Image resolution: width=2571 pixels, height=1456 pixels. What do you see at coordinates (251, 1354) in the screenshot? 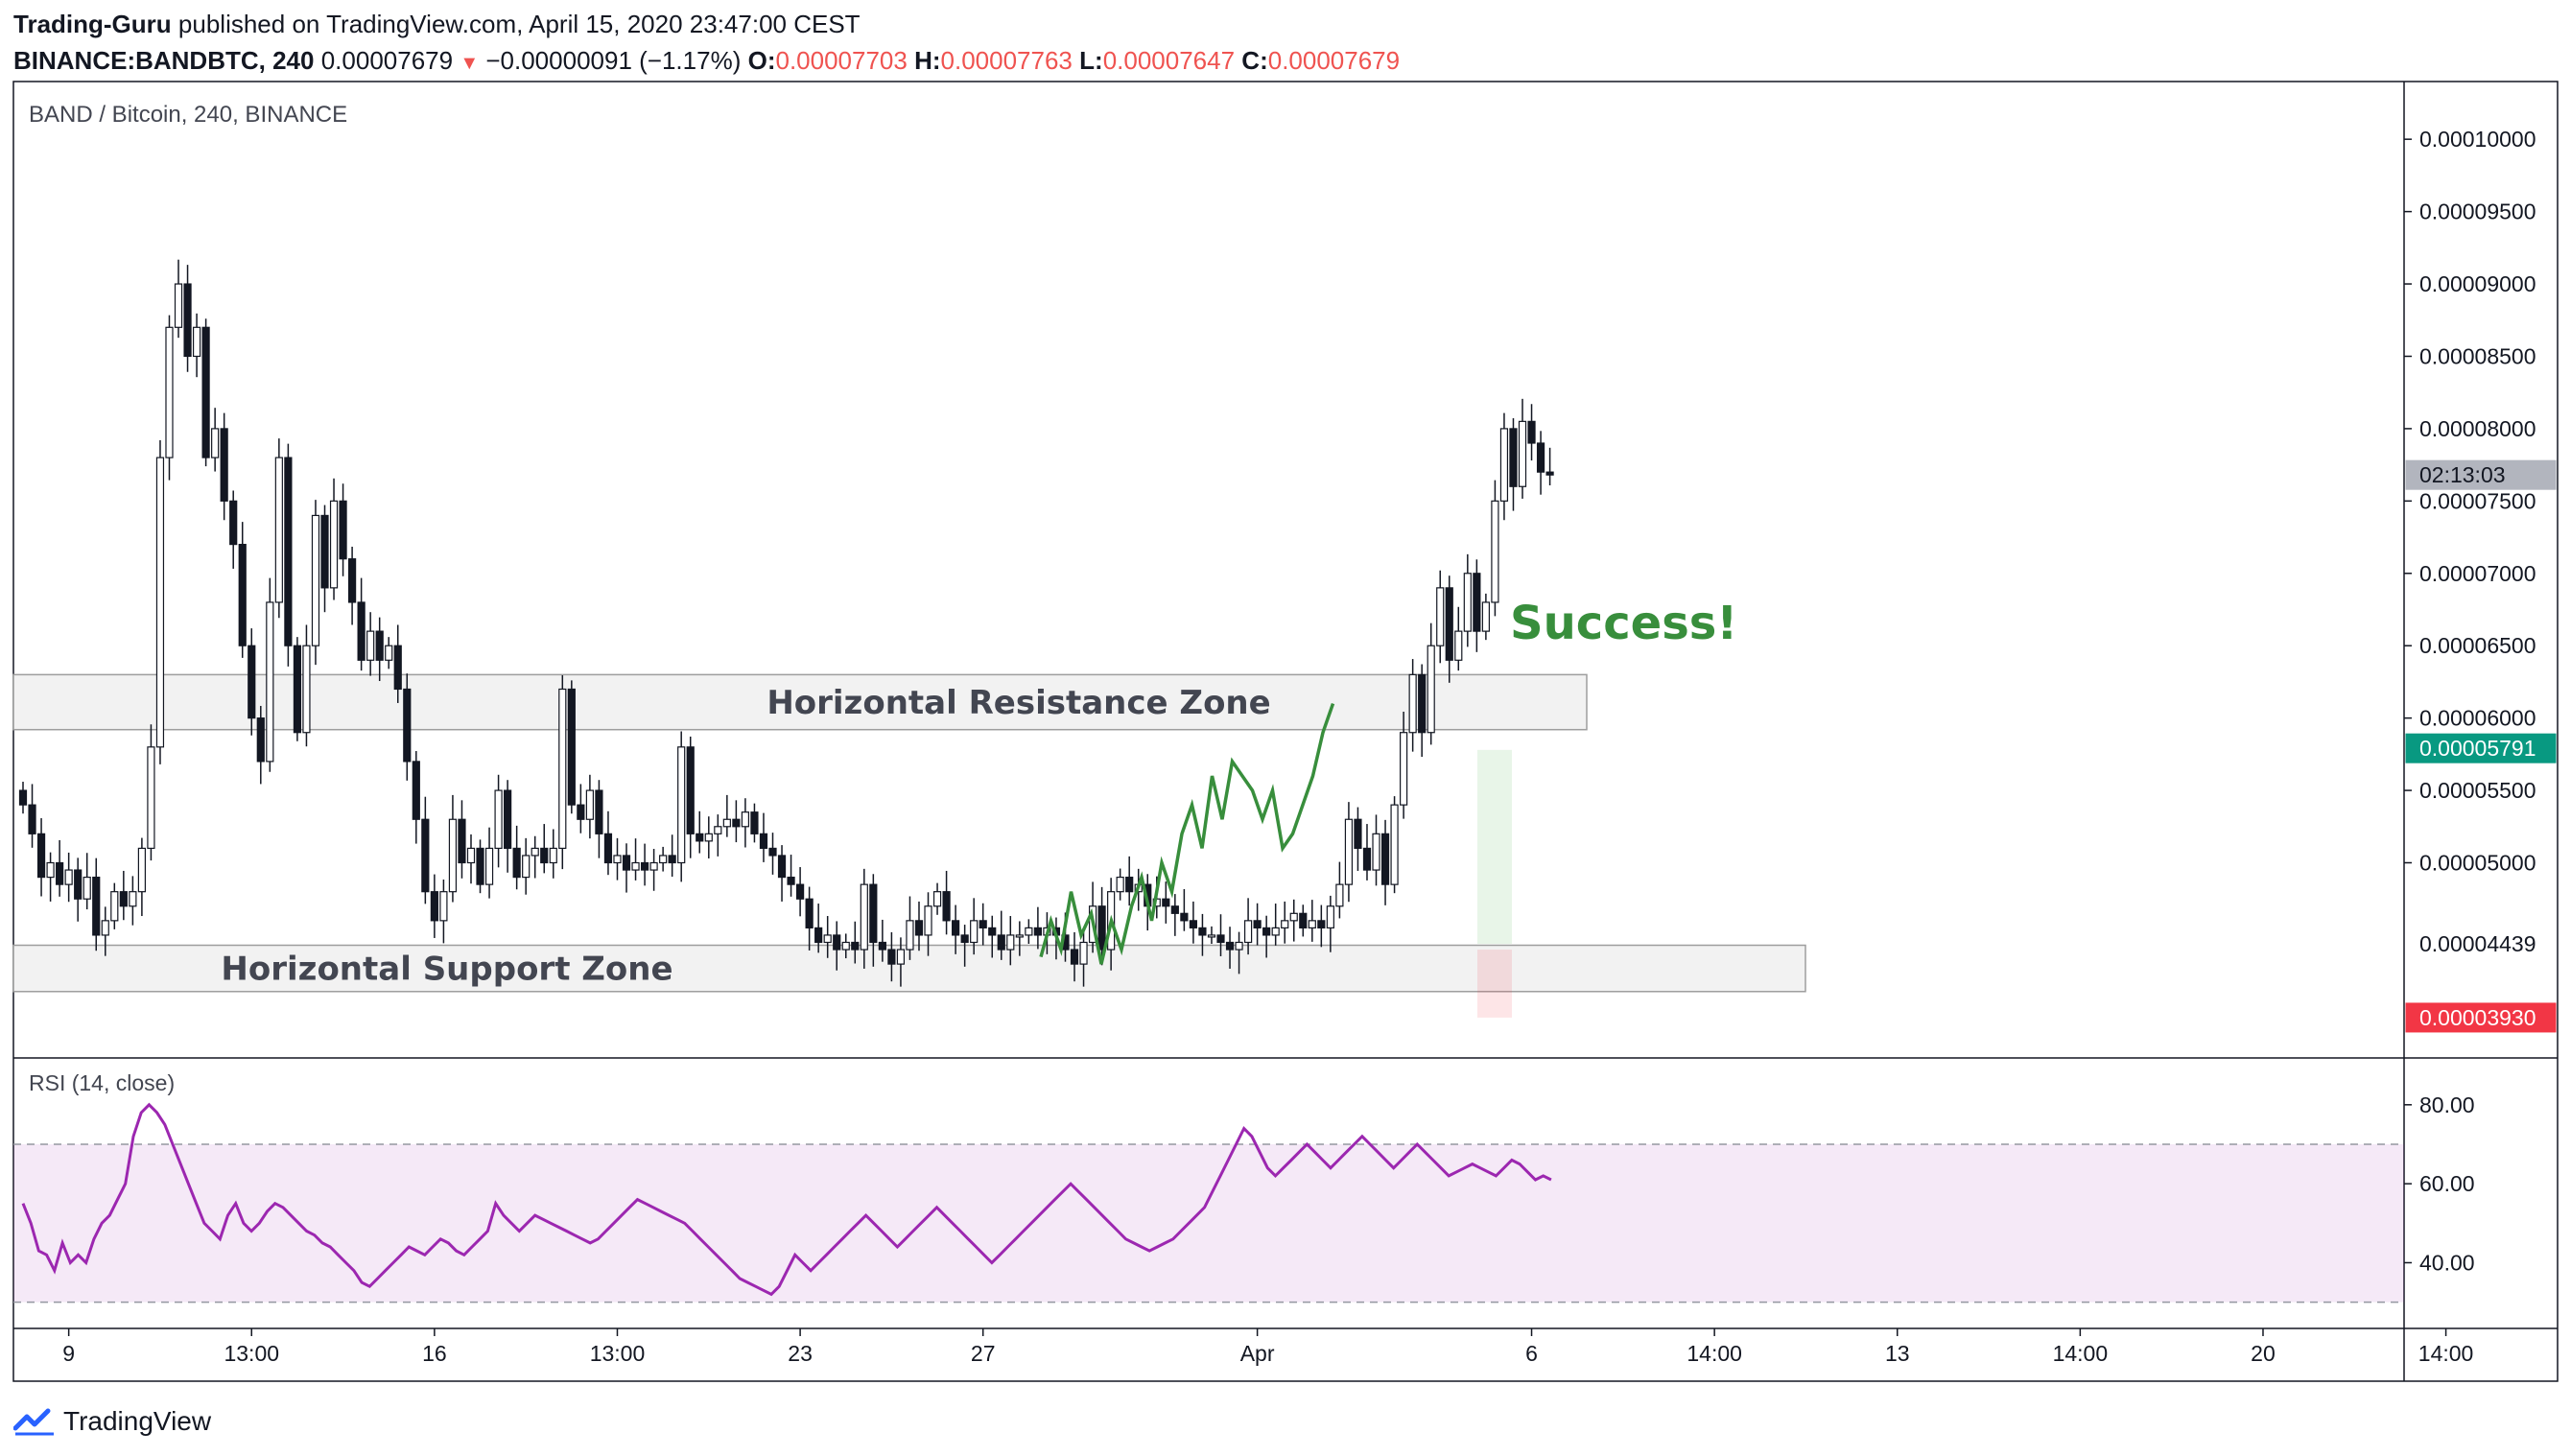
I see `time-tick-label: 13:00` at bounding box center [251, 1354].